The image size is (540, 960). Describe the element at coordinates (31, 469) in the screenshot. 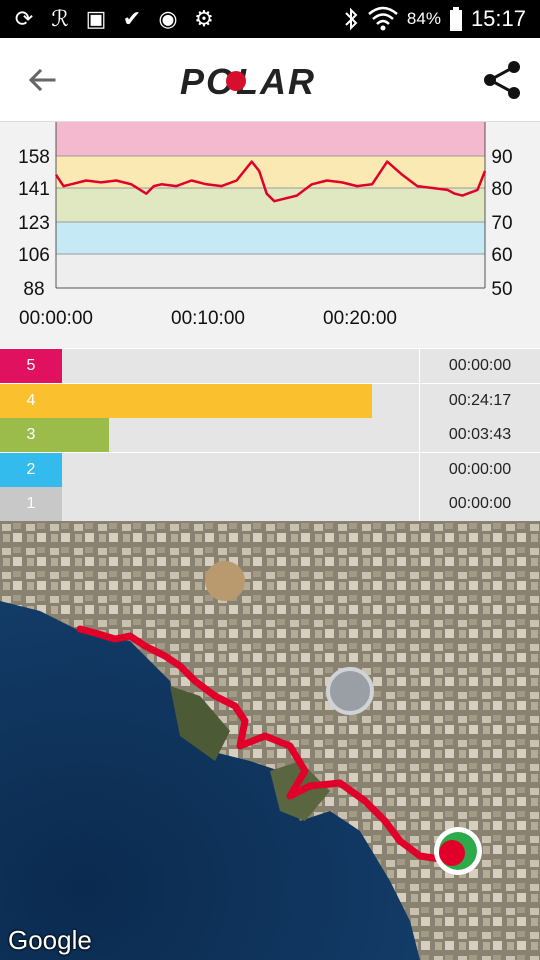

I see `zone-label: 2` at that location.